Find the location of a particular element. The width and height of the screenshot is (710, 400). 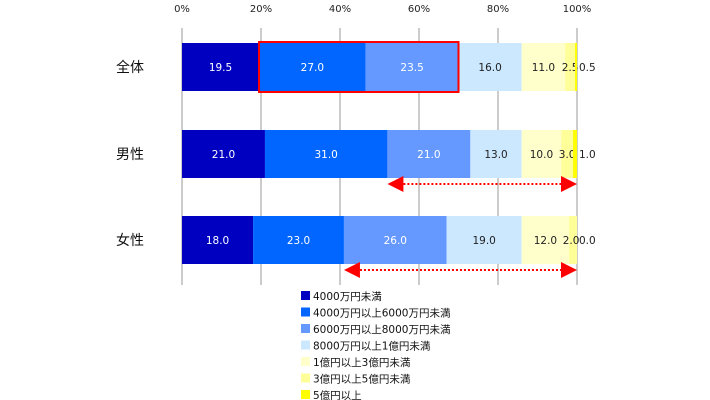

data-label: 3.0 is located at coordinates (567, 155).